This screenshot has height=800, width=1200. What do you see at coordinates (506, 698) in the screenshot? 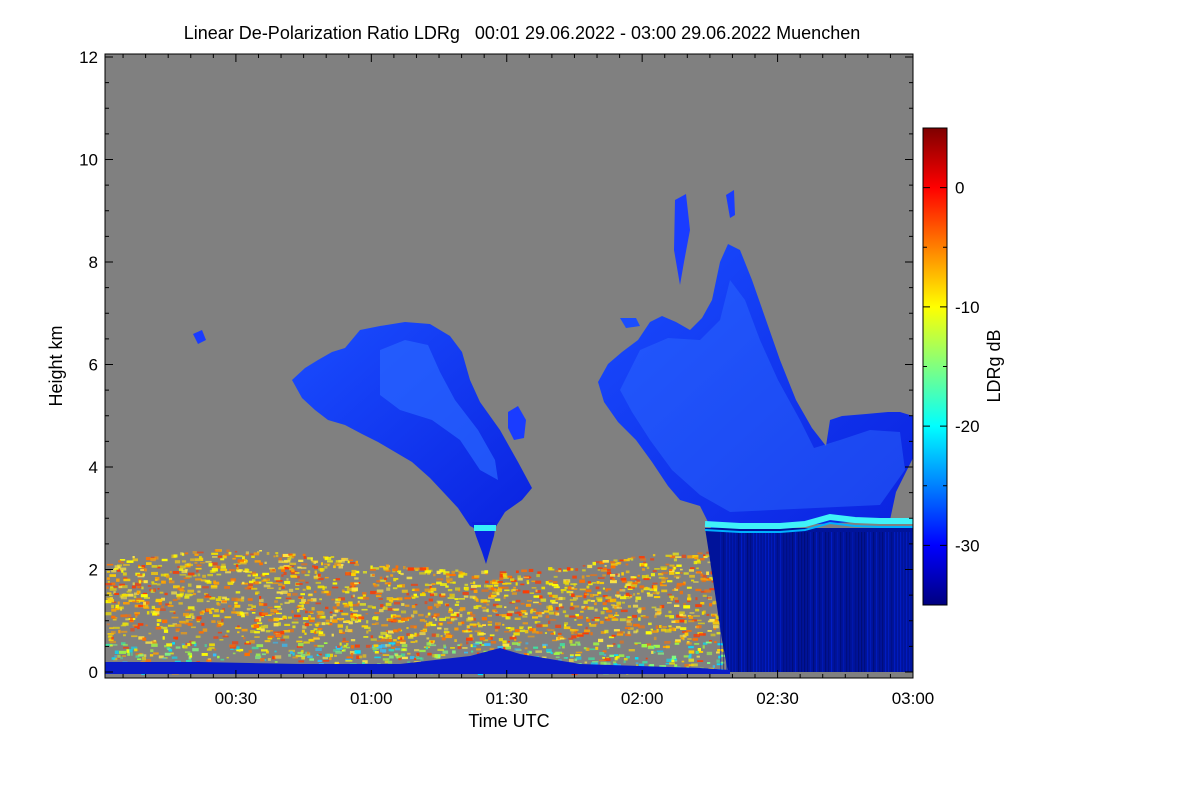
I see `x-tick-label: 01:30` at bounding box center [506, 698].